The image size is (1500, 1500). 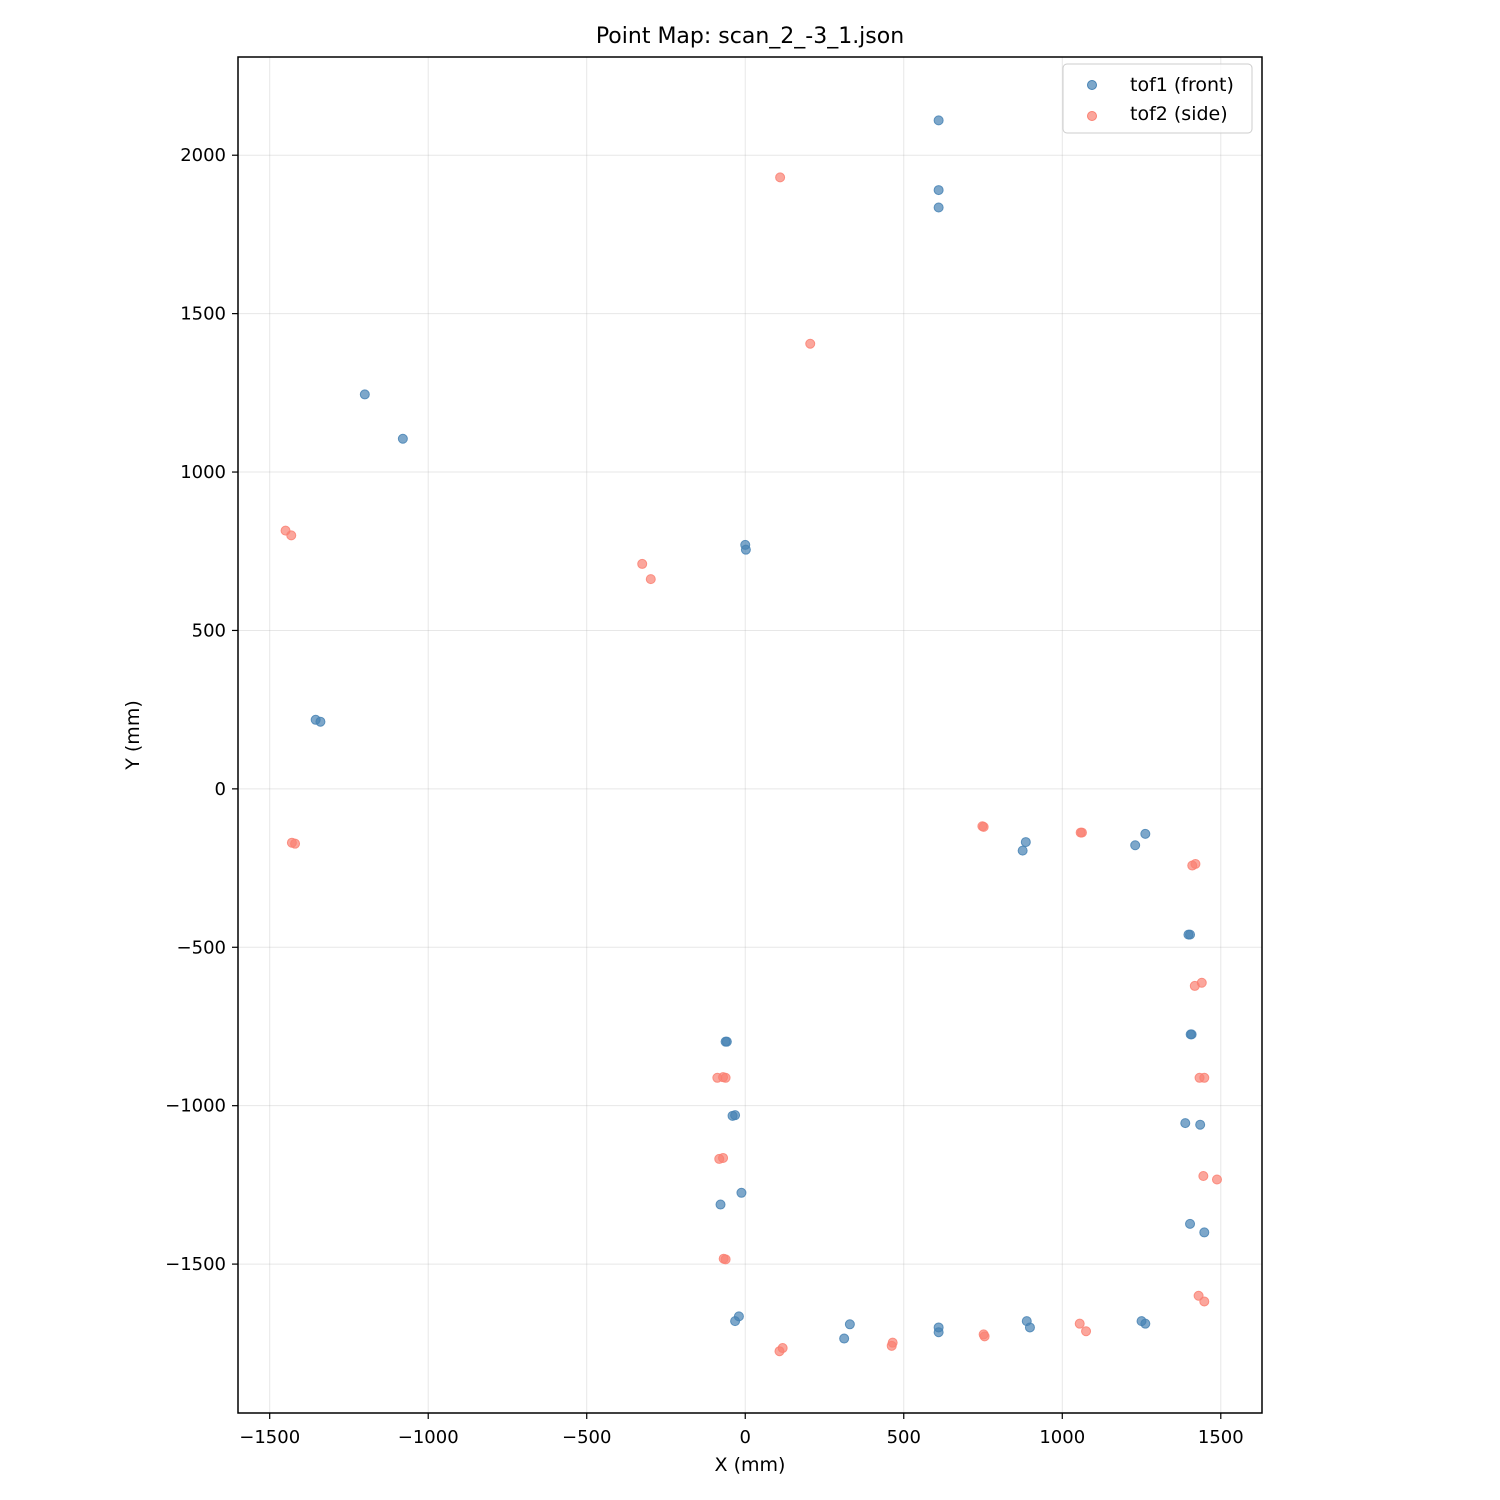 I want to click on legend-marker-tof1, so click(x=1092, y=85).